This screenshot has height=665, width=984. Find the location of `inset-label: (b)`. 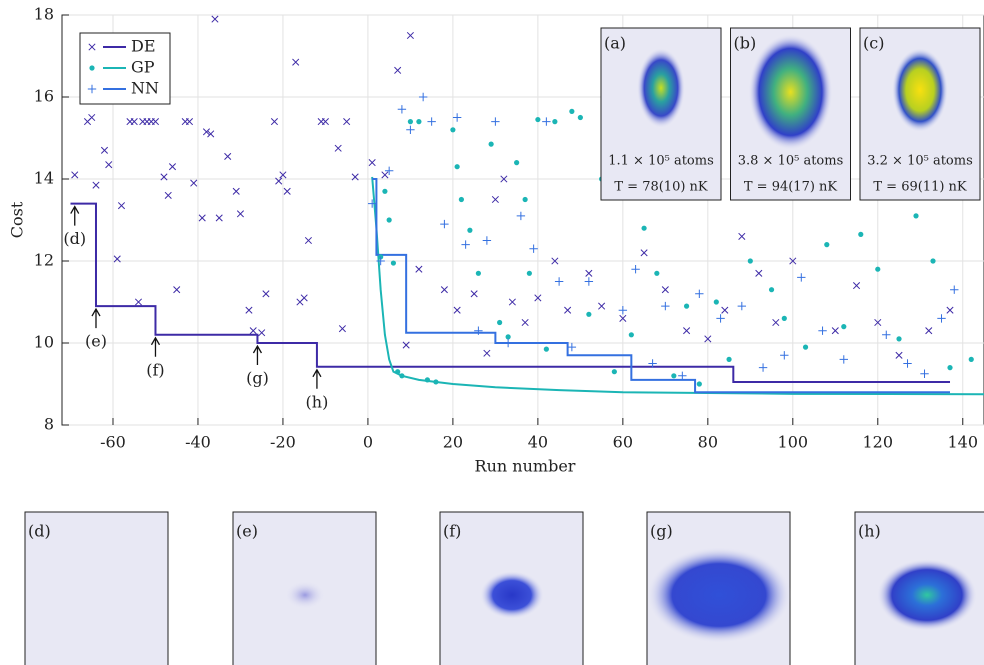

inset-label: (b) is located at coordinates (745, 43).